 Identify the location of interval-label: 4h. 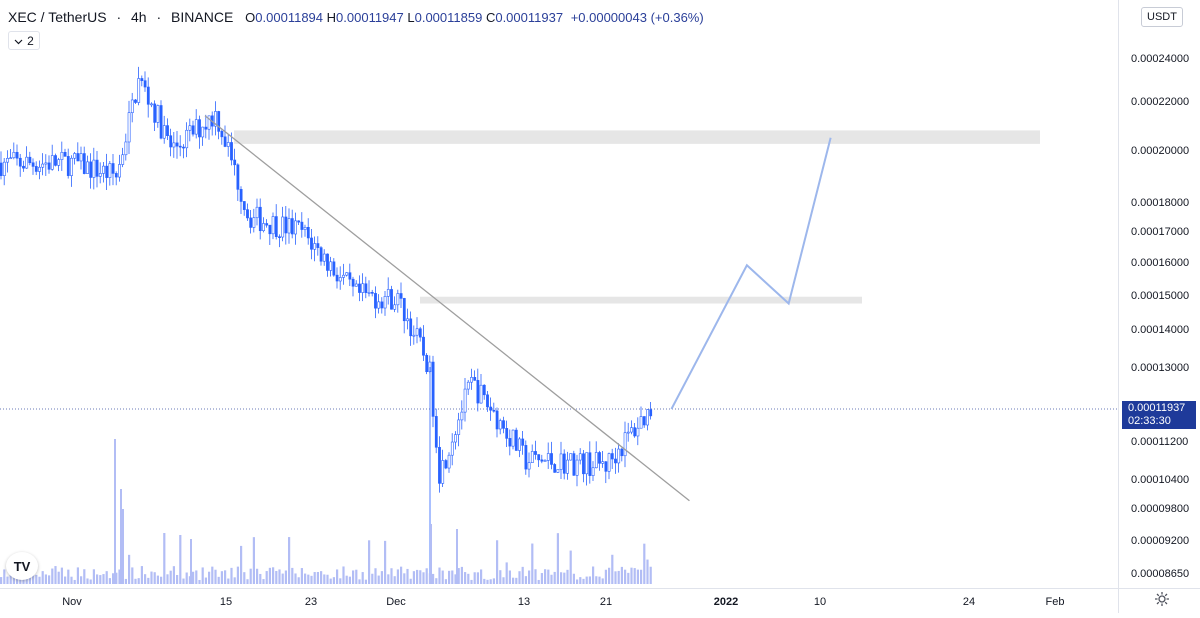
(139, 17).